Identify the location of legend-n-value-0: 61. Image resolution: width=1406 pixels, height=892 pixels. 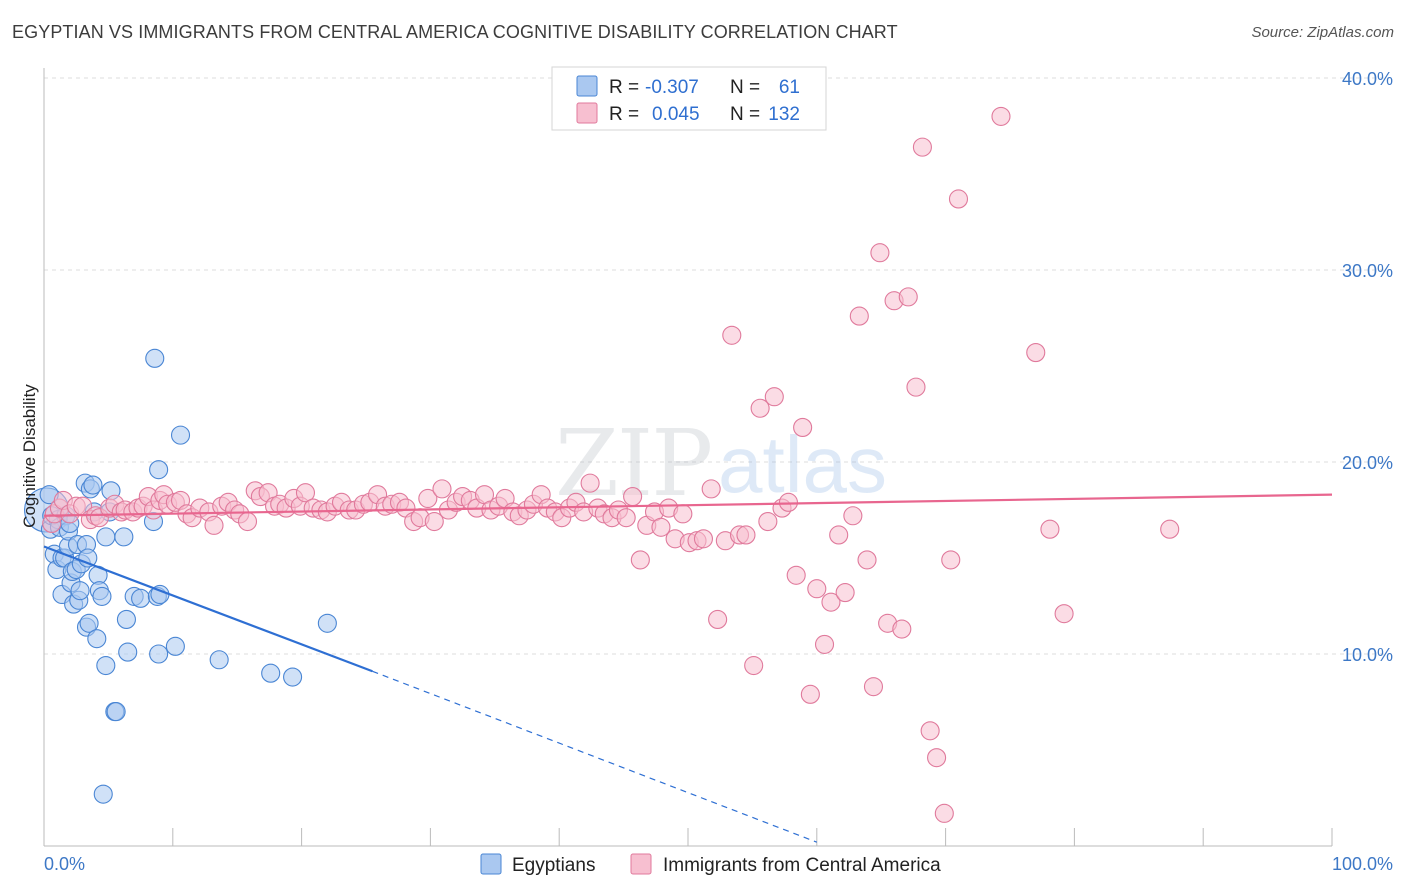
(789, 87).